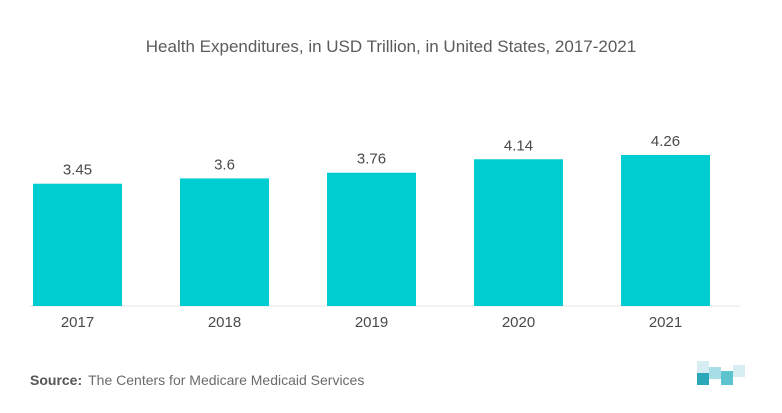 The image size is (782, 413). Describe the element at coordinates (224, 242) in the screenshot. I see `bar-2018` at that location.